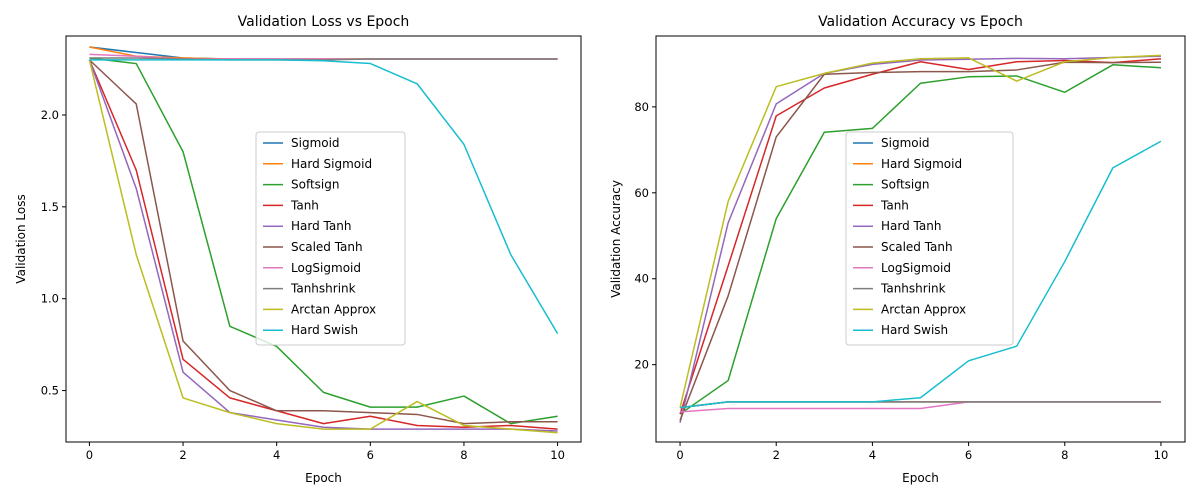  I want to click on loss-y-tick-label: 1.5, so click(50, 207).